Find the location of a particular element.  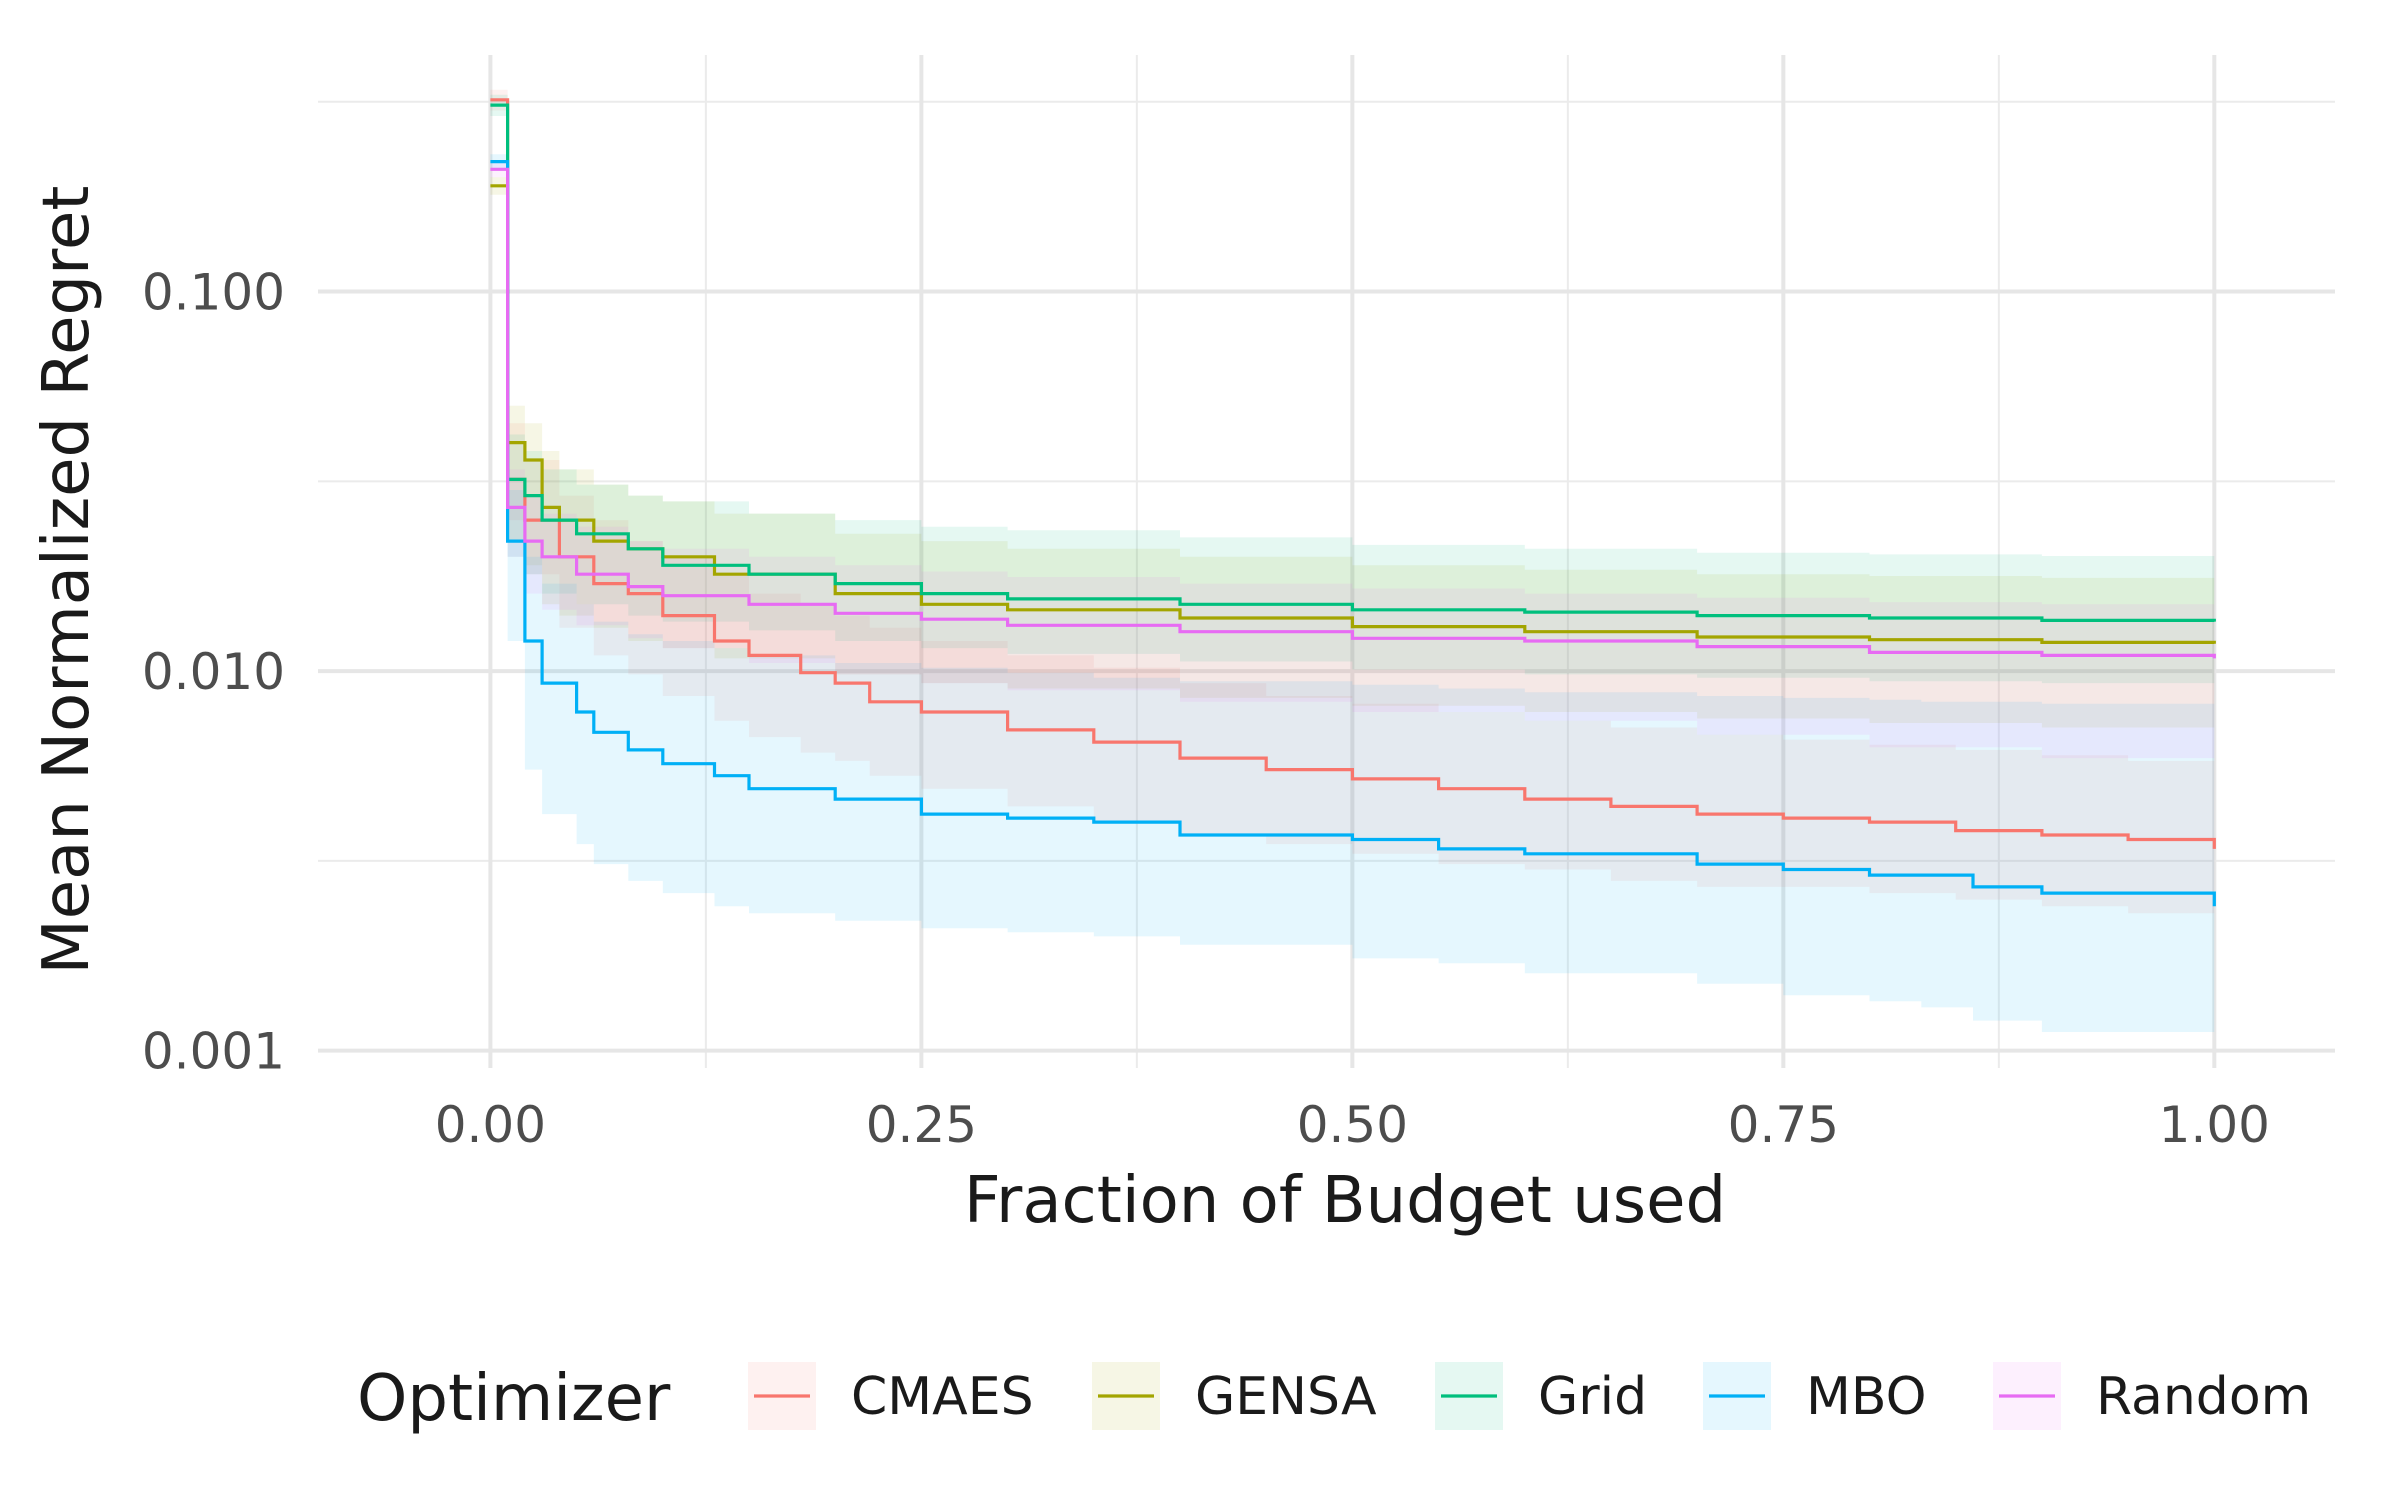

legend: Optimizer CMAES GENSA Grid MBO Random is located at coordinates (1334, 1399).